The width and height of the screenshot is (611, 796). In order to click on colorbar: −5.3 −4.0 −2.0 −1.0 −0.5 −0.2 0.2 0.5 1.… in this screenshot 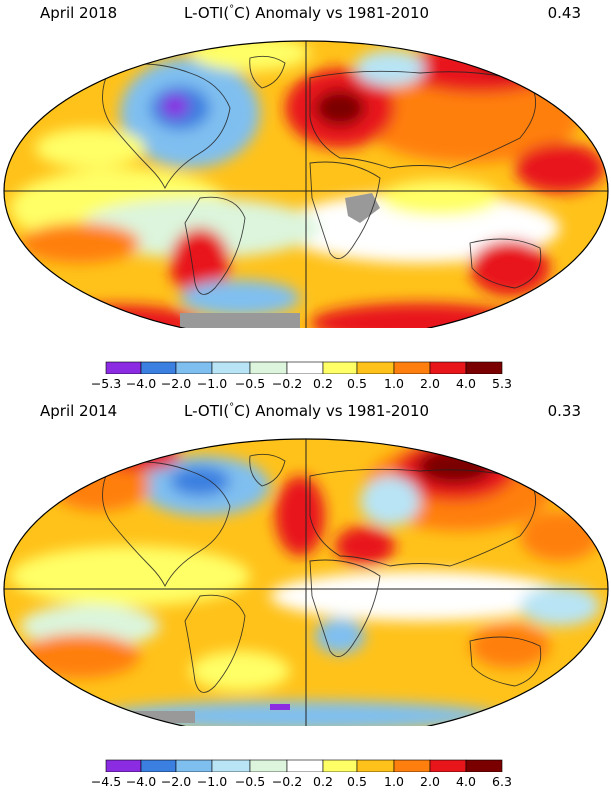, I will do `click(305, 360)`.